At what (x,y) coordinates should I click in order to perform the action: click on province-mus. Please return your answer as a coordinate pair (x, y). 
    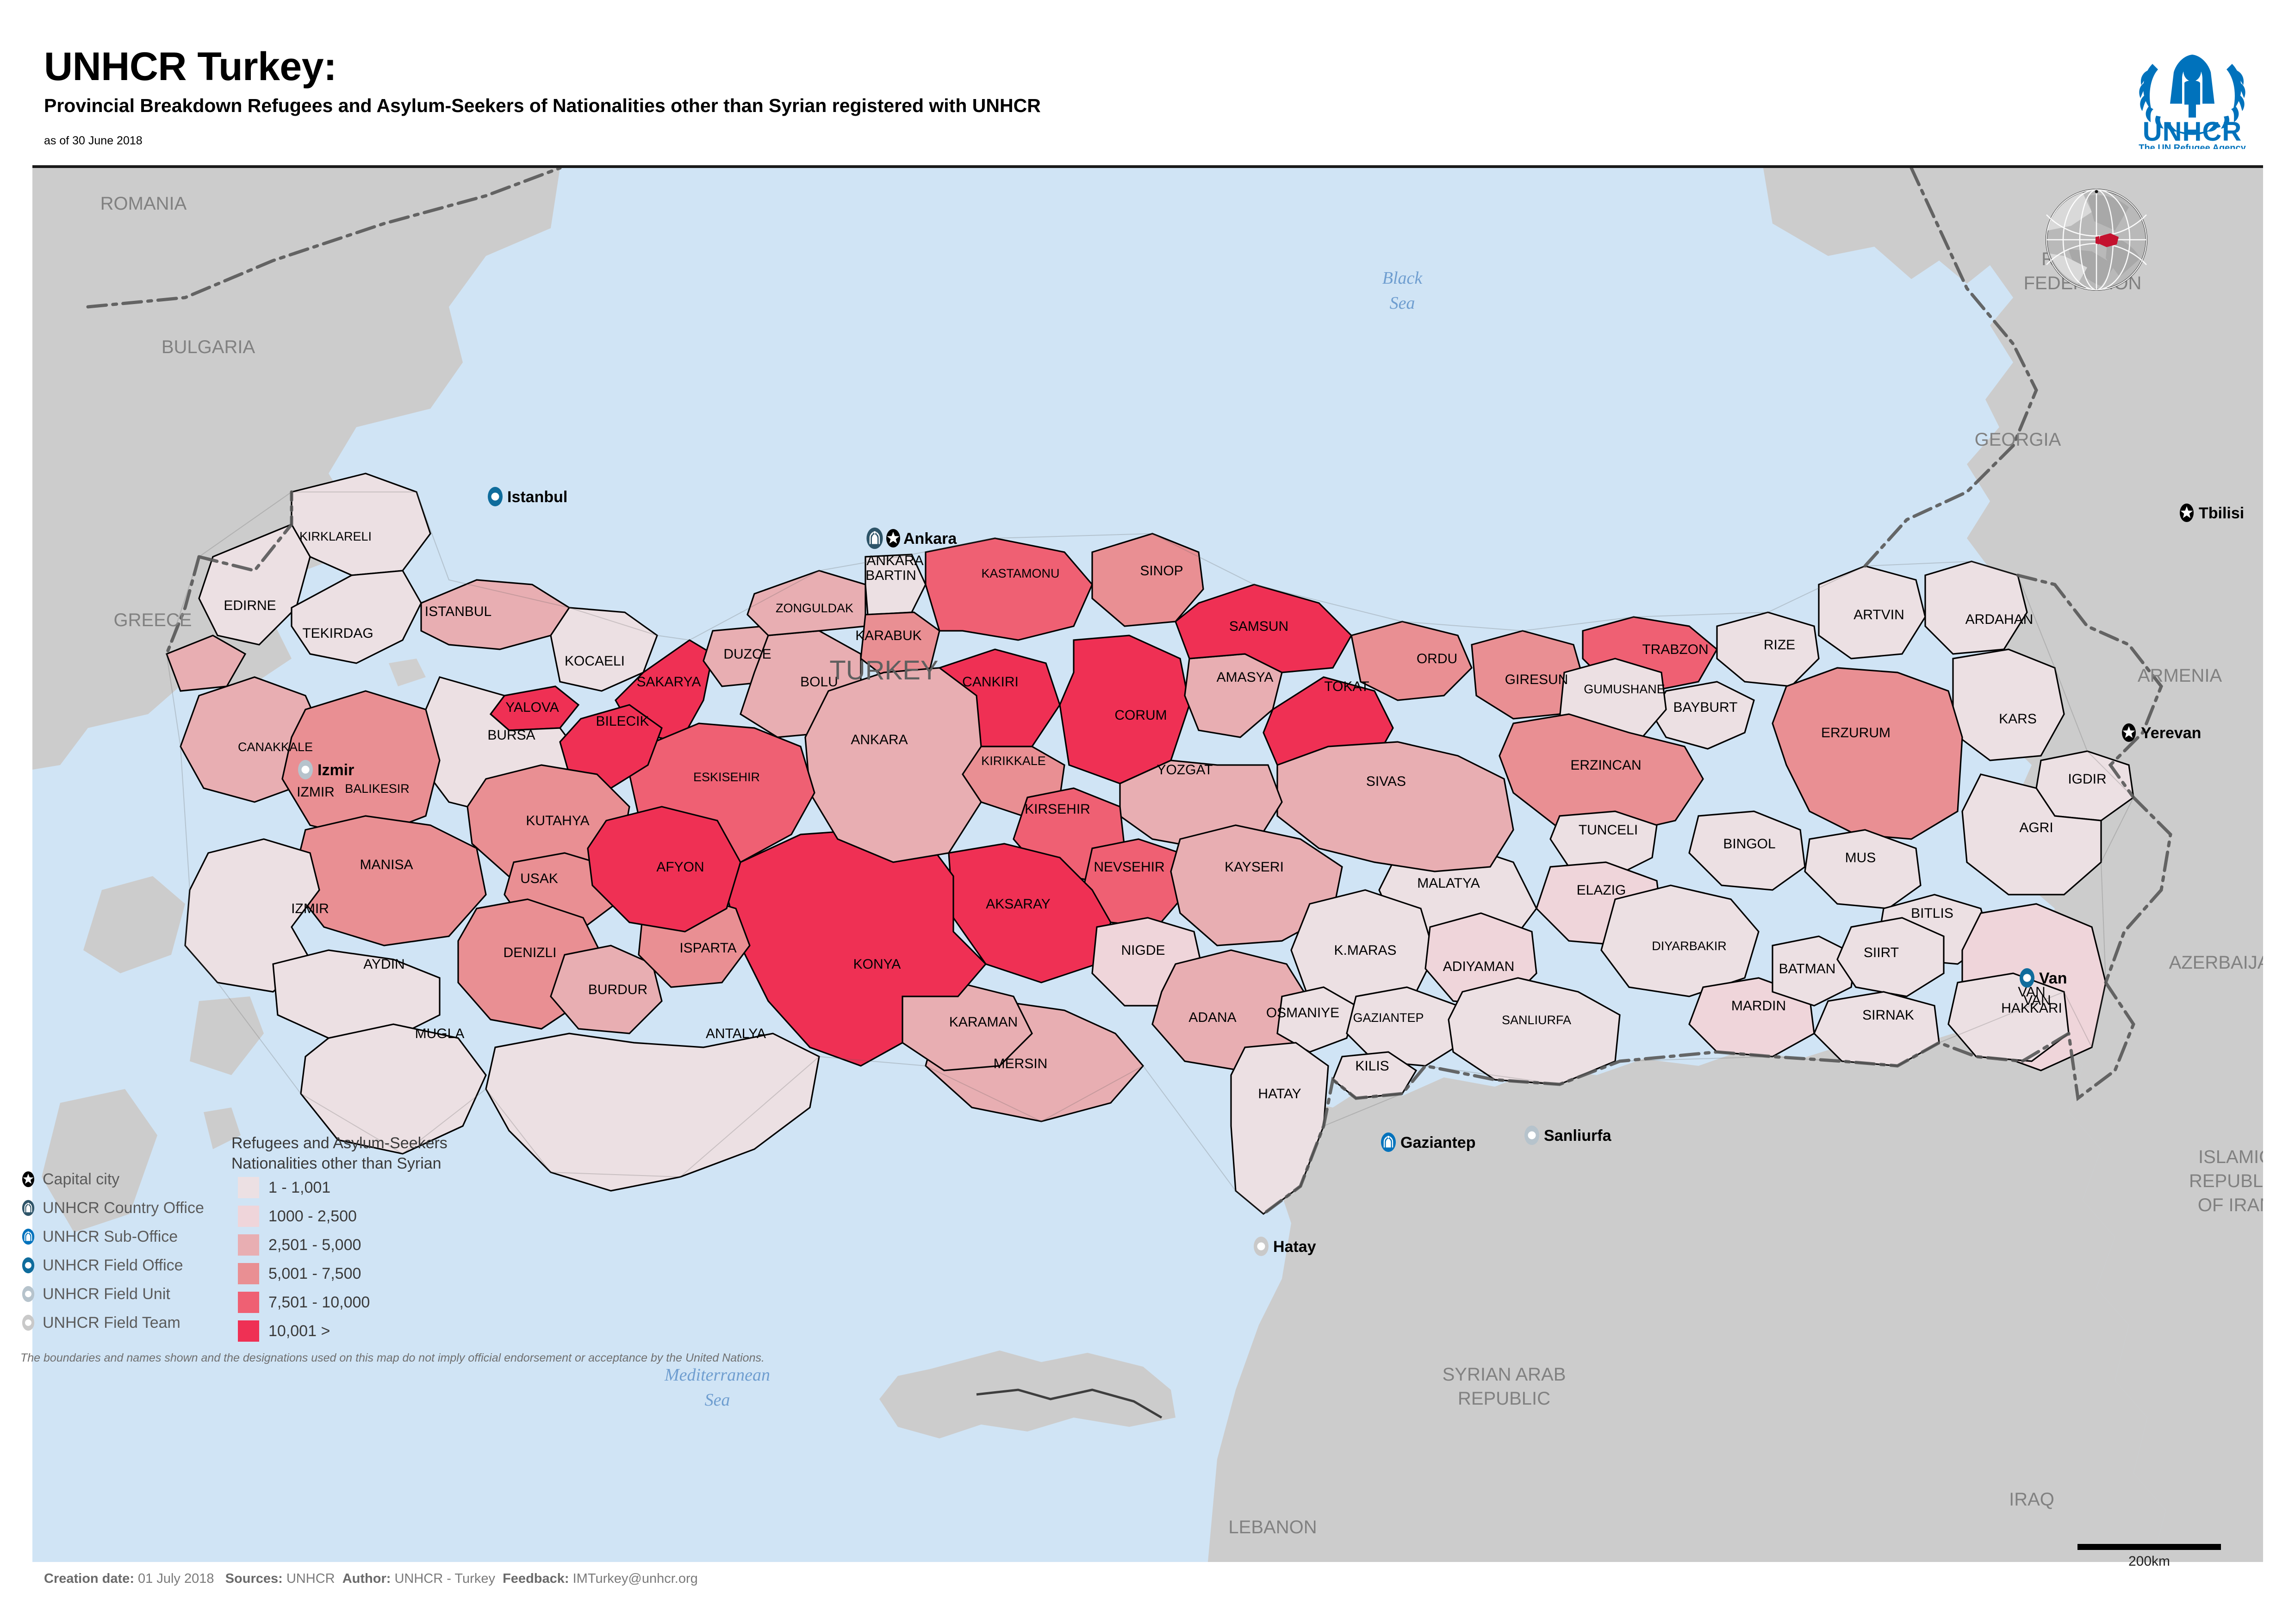
    Looking at the image, I should click on (1863, 869).